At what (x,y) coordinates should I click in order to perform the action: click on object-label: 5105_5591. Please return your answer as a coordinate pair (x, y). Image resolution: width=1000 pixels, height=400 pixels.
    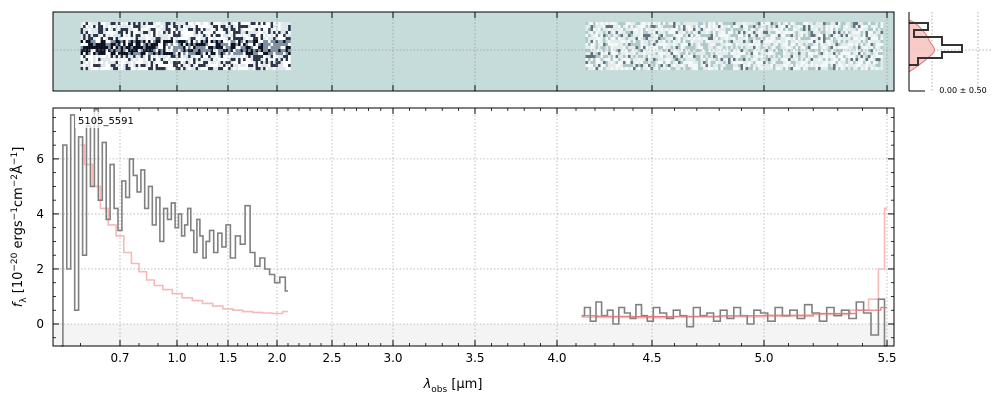
    Looking at the image, I should click on (106, 121).